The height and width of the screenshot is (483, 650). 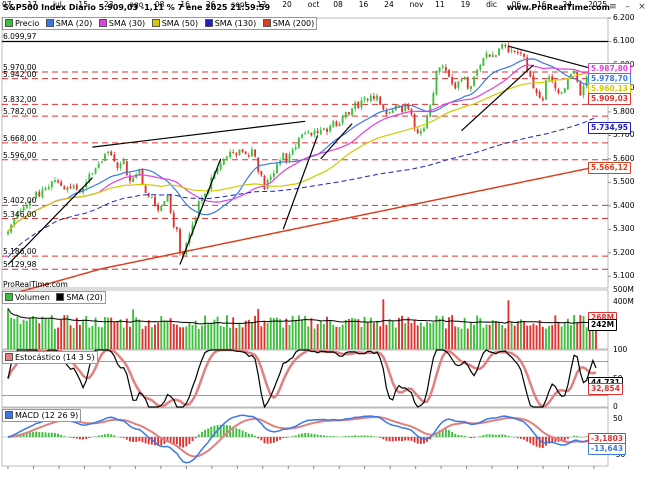 I want to click on x-tick-label: 24, so click(x=389, y=4).